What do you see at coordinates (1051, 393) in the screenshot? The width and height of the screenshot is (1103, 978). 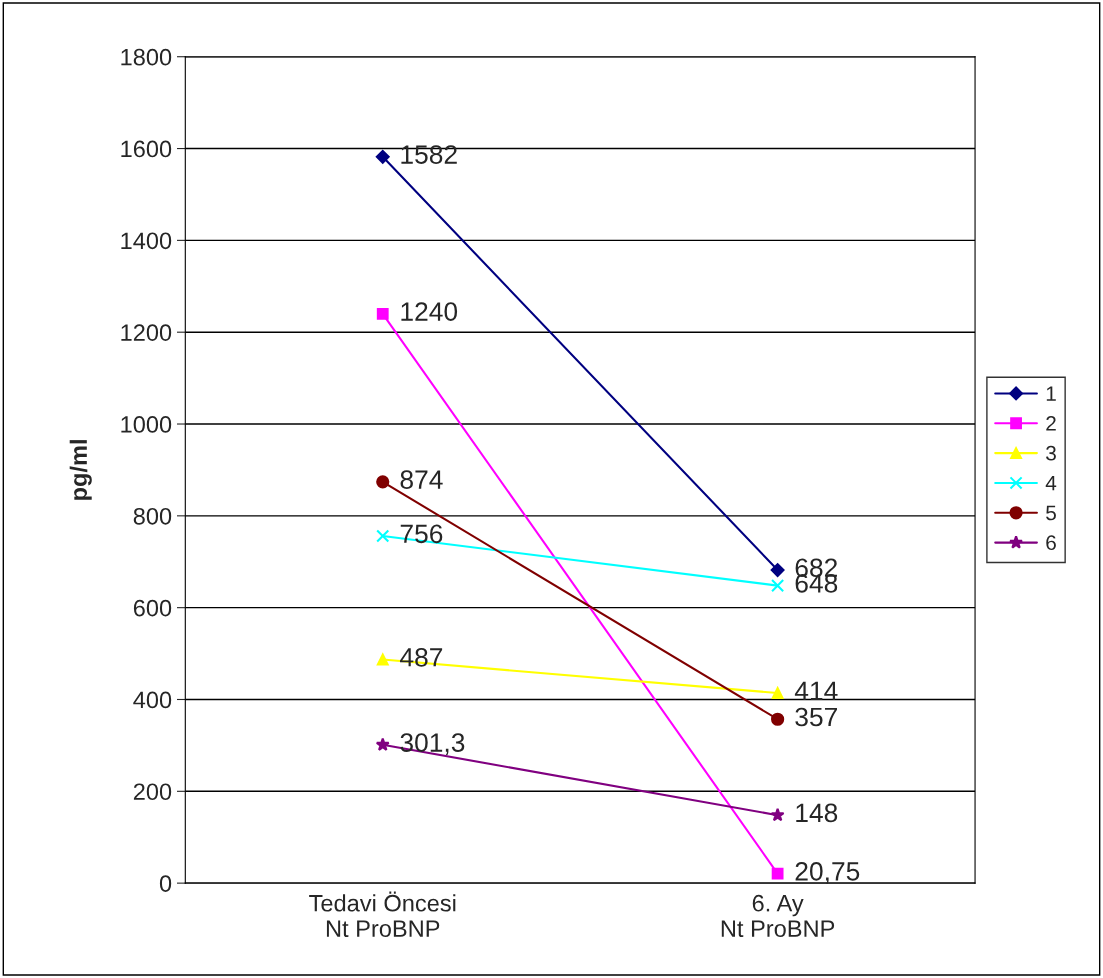 I see `legend-label: 1` at bounding box center [1051, 393].